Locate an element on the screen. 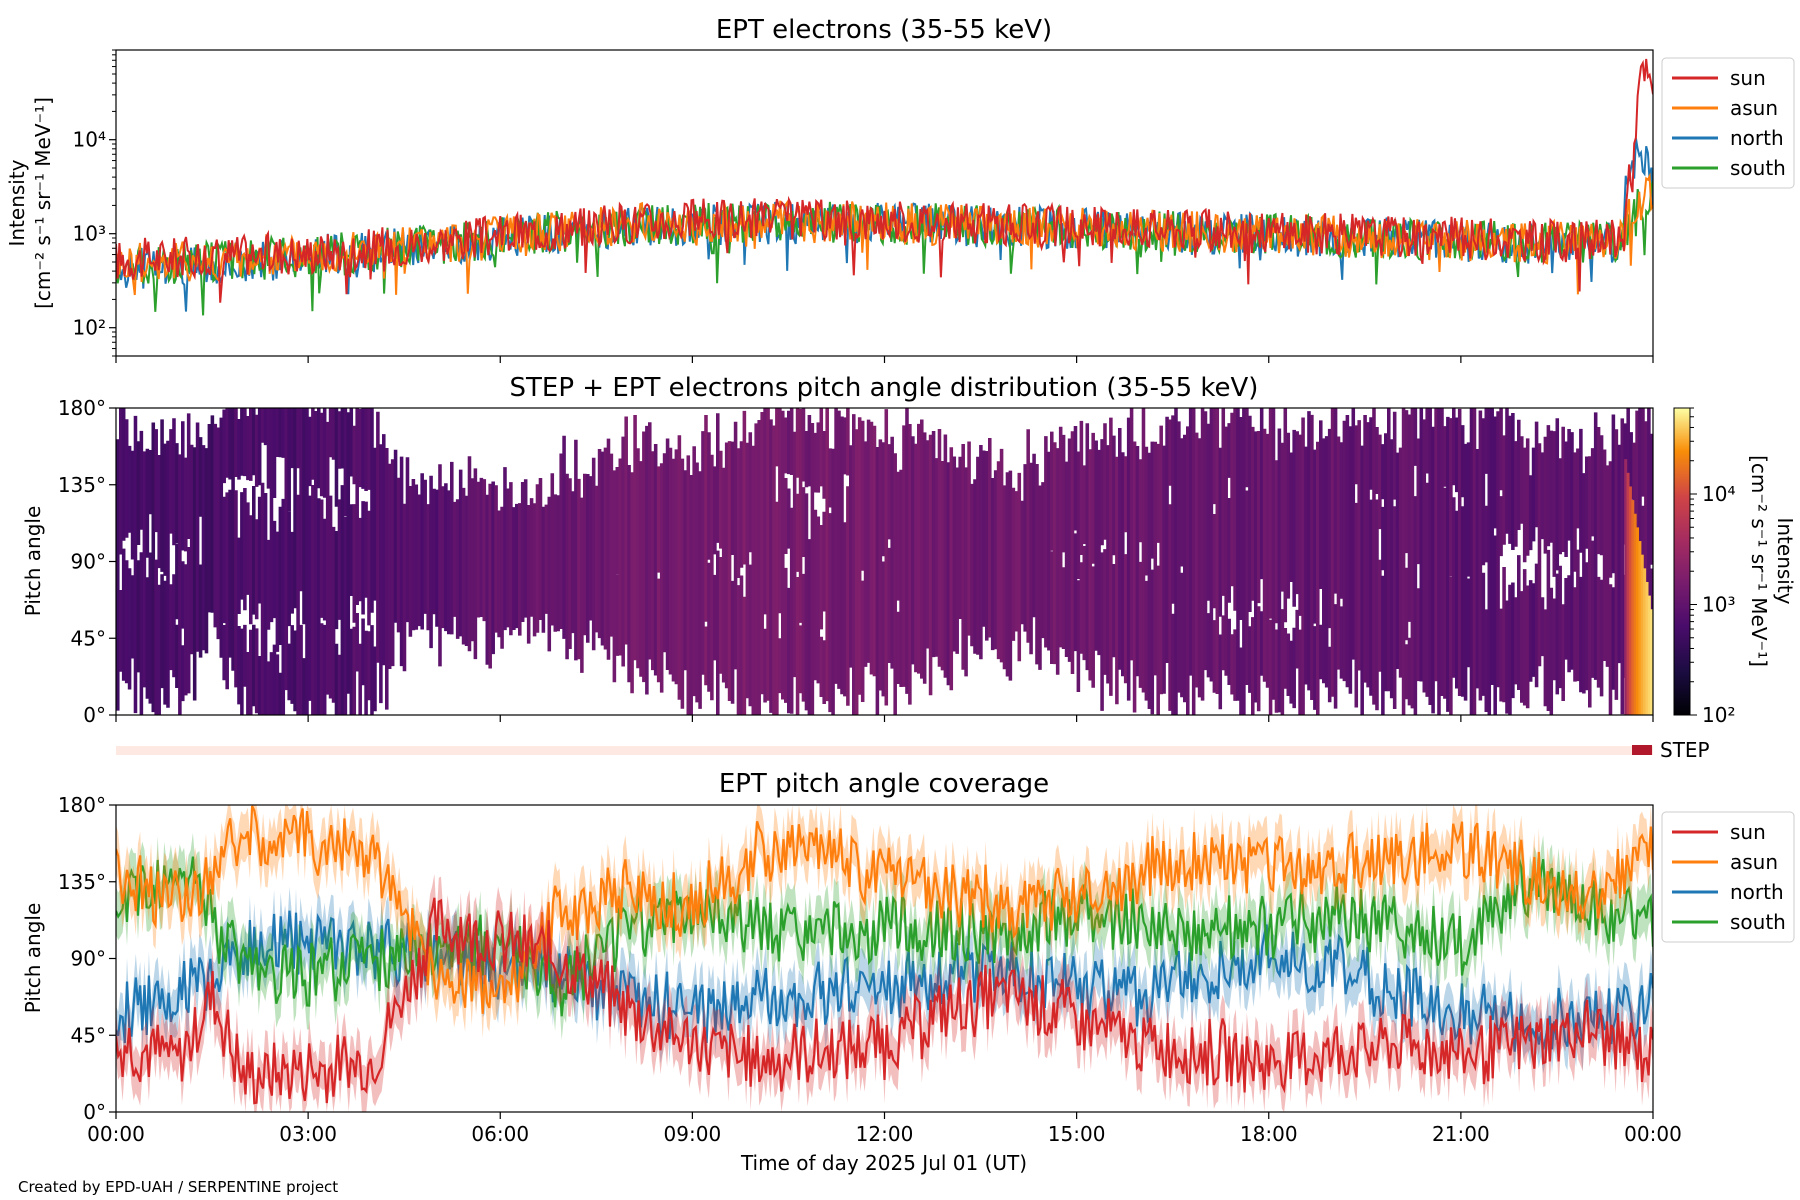  y-tick-label: 135° is located at coordinates (82, 485).